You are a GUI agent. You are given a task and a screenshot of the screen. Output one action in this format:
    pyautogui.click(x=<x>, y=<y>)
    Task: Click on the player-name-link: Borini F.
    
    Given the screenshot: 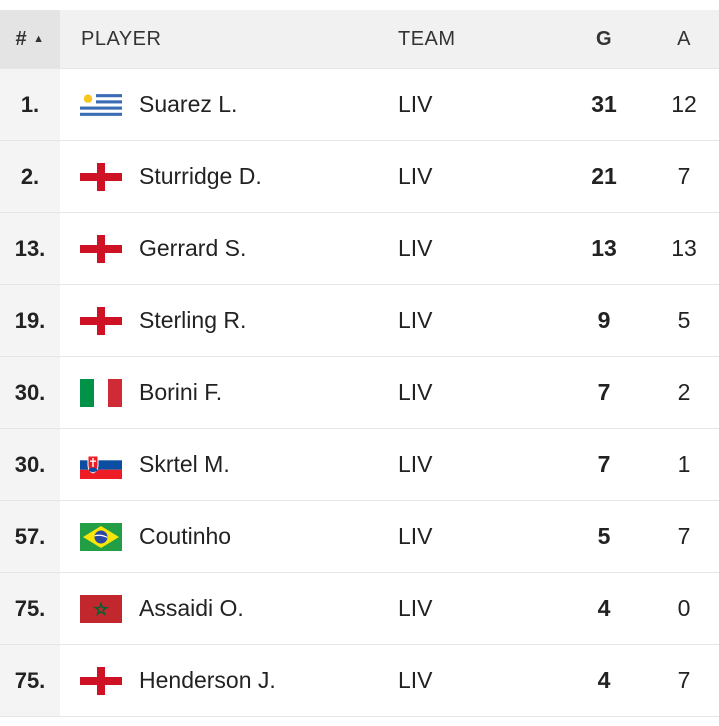 What is the action you would take?
    pyautogui.click(x=181, y=392)
    